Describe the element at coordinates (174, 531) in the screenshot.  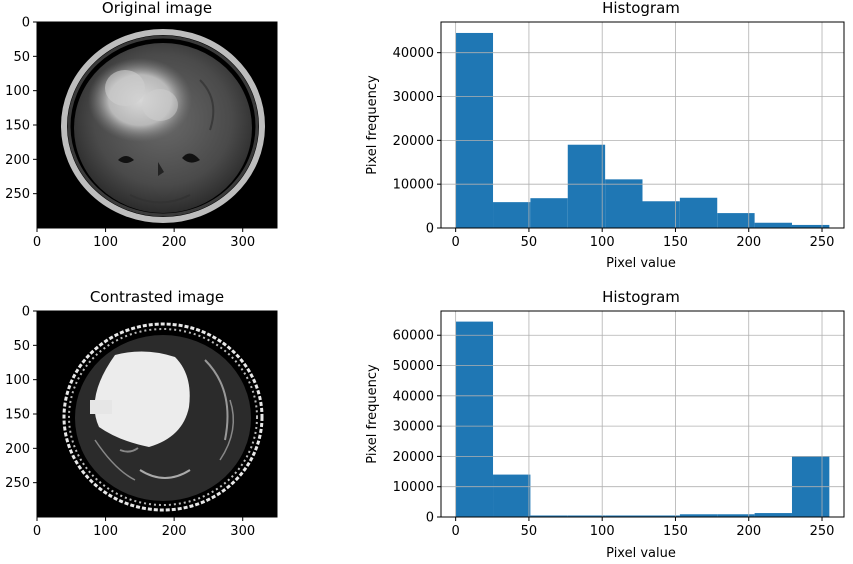
I see `contrasted-xtick-label: 200` at that location.